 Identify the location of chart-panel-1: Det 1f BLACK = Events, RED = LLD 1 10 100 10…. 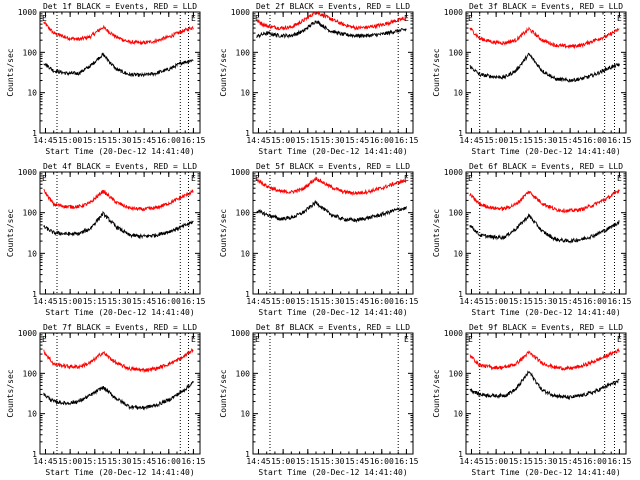
(106, 79).